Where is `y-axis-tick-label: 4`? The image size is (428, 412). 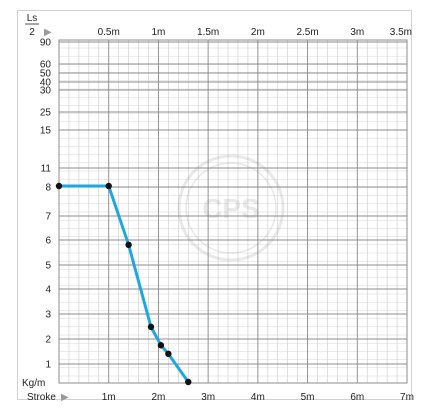 y-axis-tick-label: 4 is located at coordinates (48, 290).